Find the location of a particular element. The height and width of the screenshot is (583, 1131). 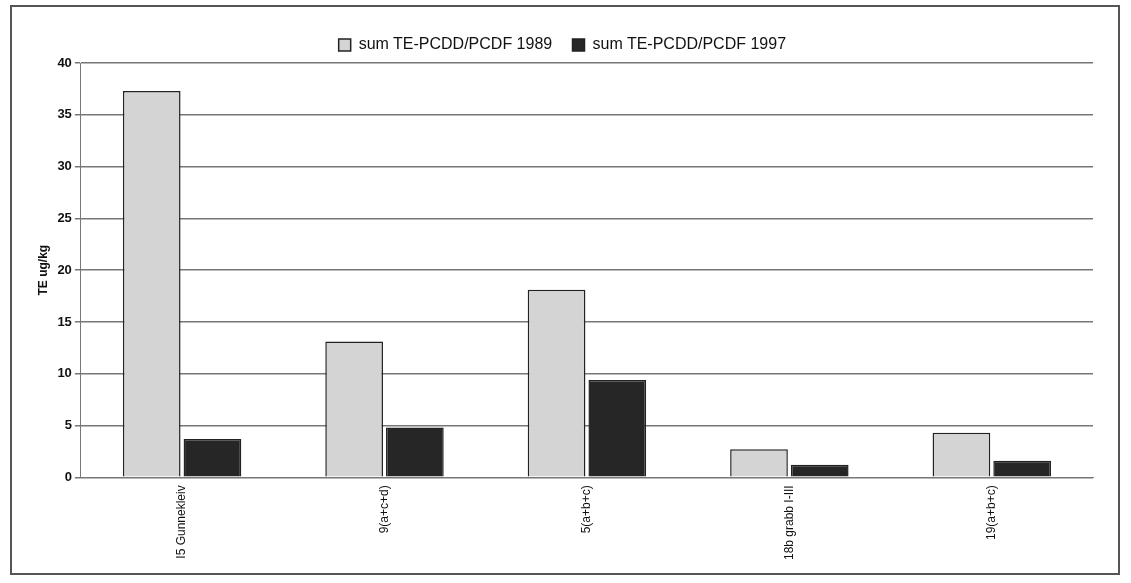

y-tick-label: 20 is located at coordinates (64, 269).